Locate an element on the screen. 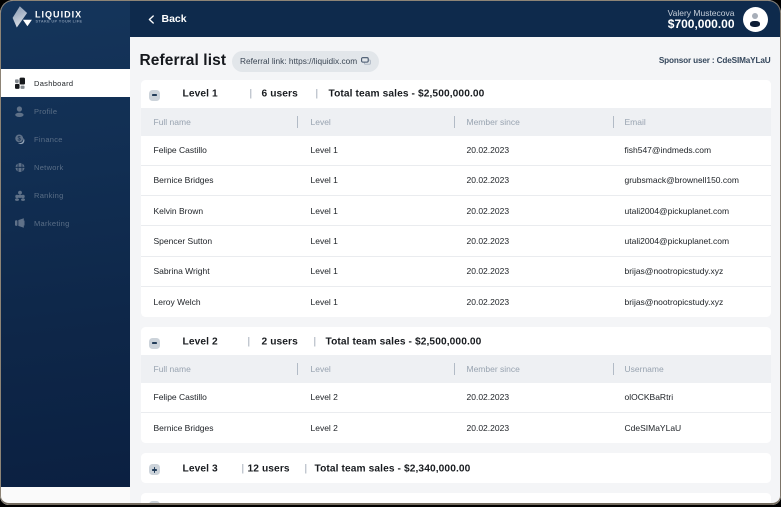 This screenshot has width=781, height=507. svg-text: LIQUIDIX is located at coordinates (58, 15).